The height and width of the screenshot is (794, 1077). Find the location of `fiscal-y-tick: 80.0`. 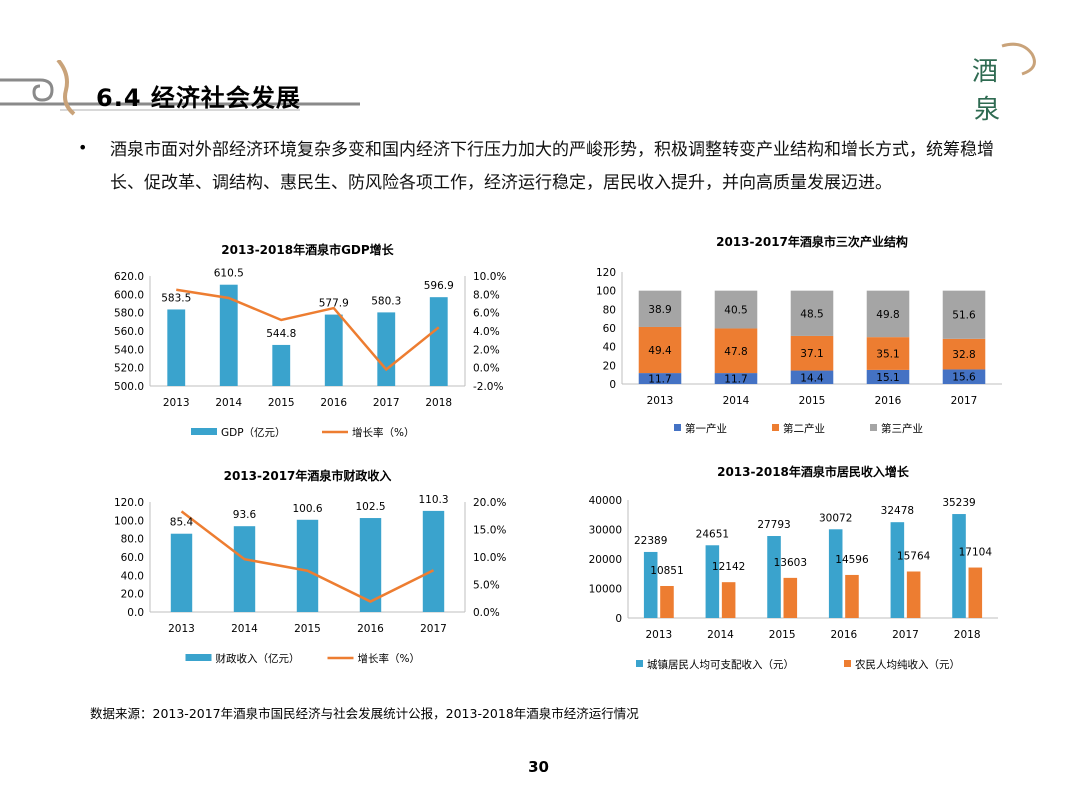

fiscal-y-tick: 80.0 is located at coordinates (132, 540).